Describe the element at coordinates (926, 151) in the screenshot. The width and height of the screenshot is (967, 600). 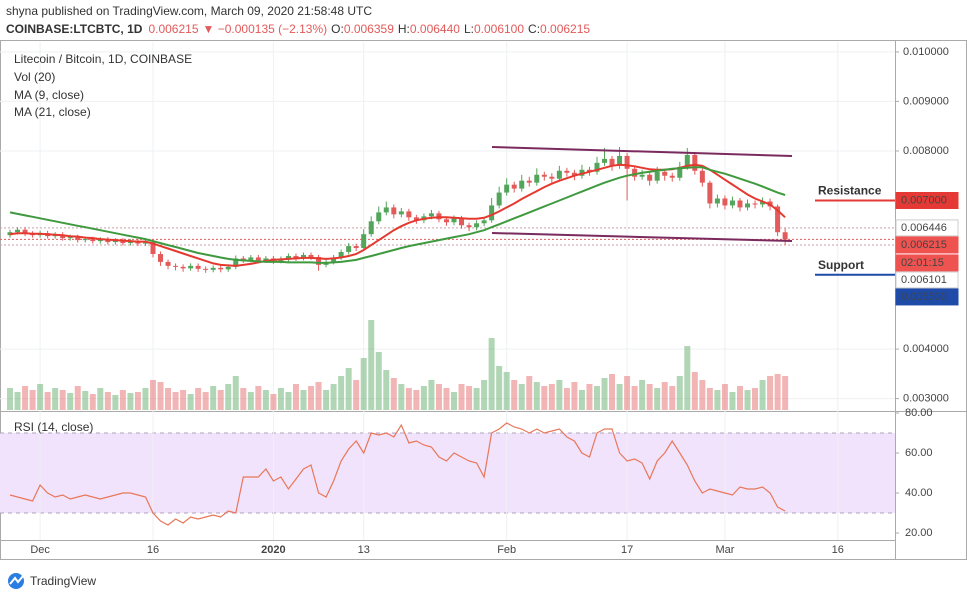
I see `y-tick-label: 0.008000` at that location.